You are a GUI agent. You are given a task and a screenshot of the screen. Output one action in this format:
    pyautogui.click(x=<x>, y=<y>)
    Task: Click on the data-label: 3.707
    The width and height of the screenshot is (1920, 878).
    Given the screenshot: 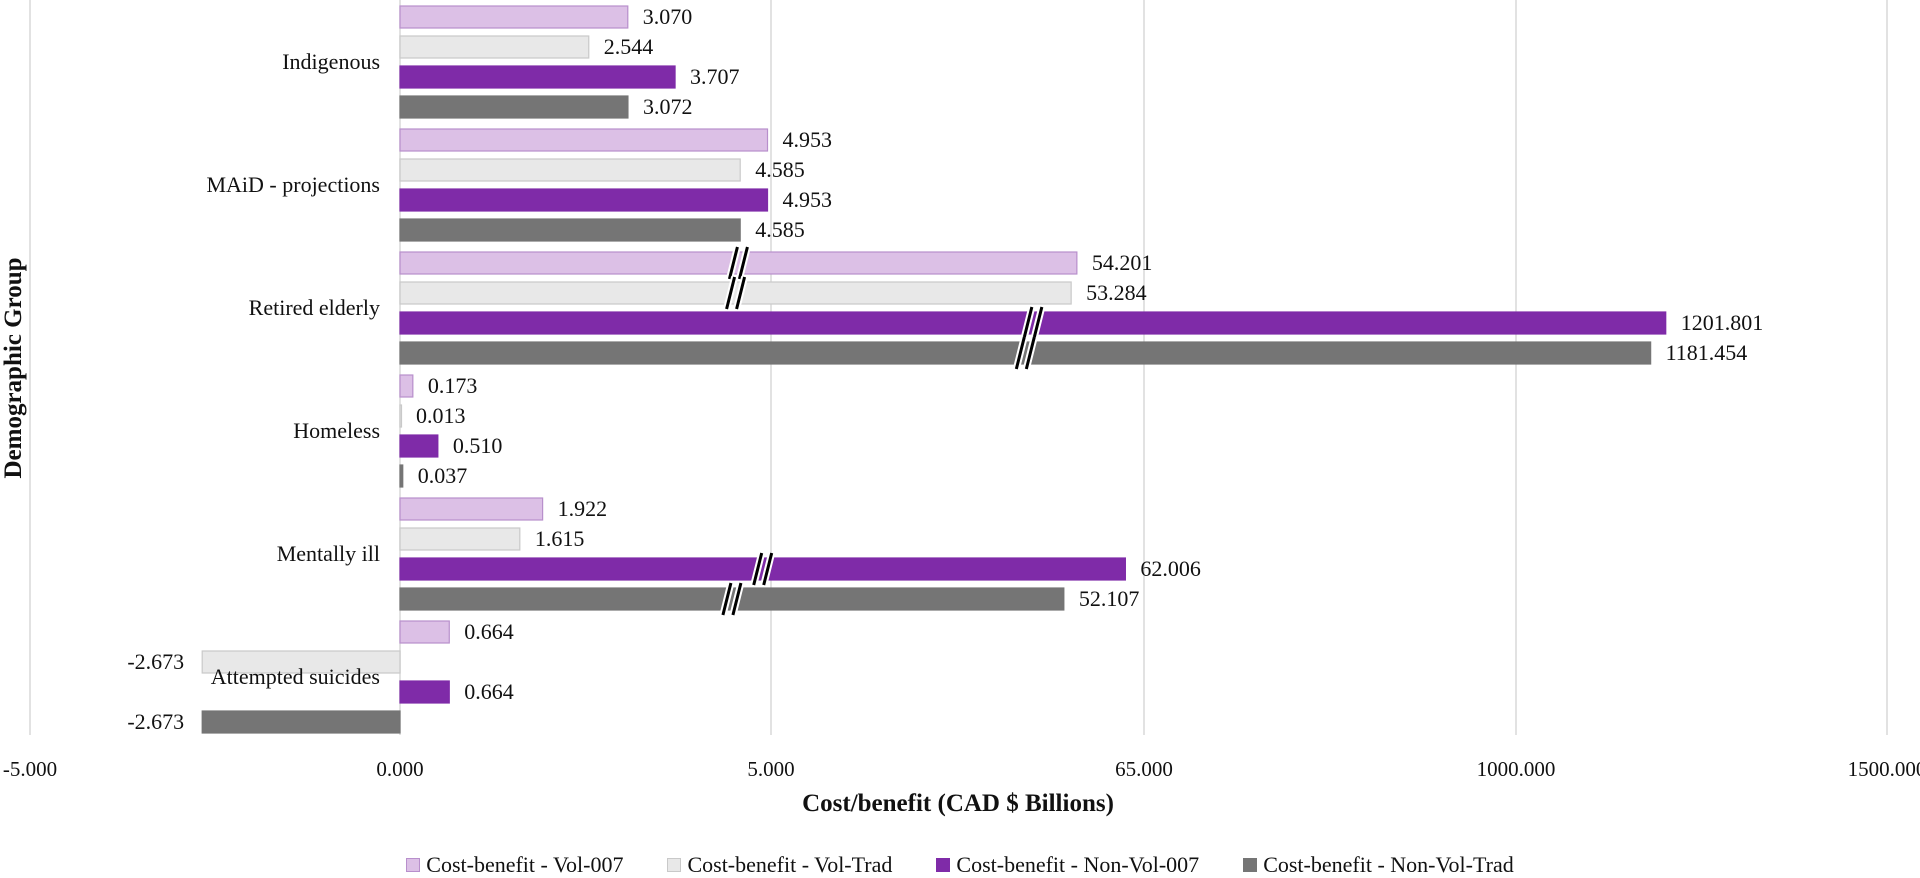 What is the action you would take?
    pyautogui.click(x=715, y=76)
    